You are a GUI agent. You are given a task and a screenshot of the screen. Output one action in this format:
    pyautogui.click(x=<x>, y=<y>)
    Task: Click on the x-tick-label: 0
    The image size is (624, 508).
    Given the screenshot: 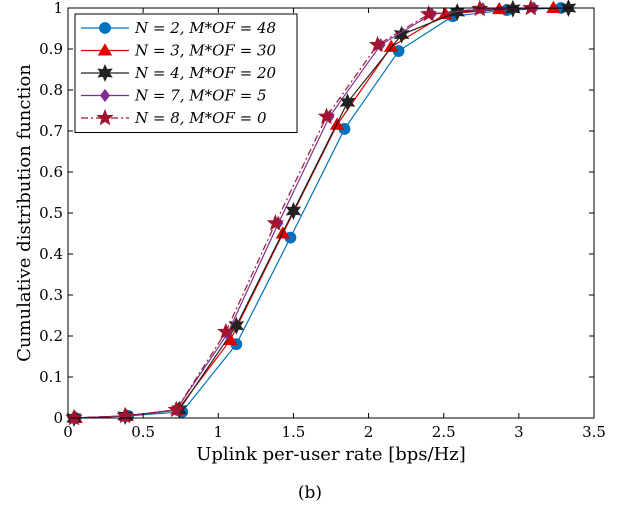 What is the action you would take?
    pyautogui.click(x=68, y=432)
    